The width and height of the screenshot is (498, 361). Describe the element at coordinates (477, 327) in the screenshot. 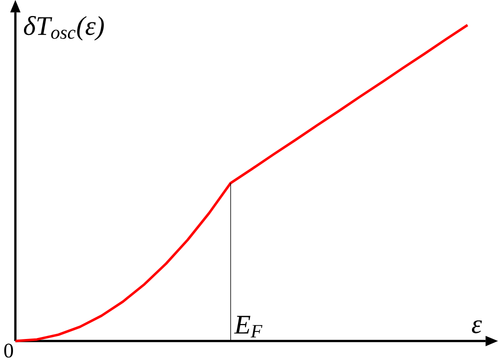

I see `x-axis-title: ε` at that location.